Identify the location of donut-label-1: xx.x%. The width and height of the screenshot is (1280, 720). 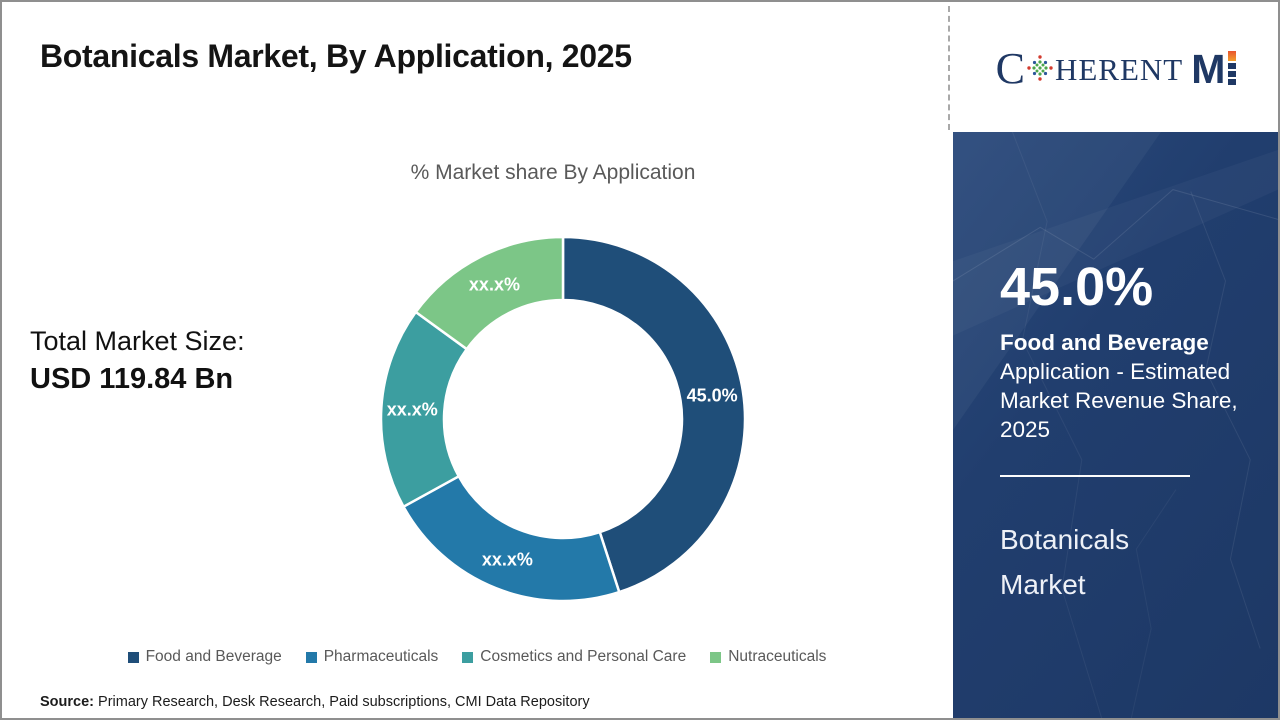
(507, 559).